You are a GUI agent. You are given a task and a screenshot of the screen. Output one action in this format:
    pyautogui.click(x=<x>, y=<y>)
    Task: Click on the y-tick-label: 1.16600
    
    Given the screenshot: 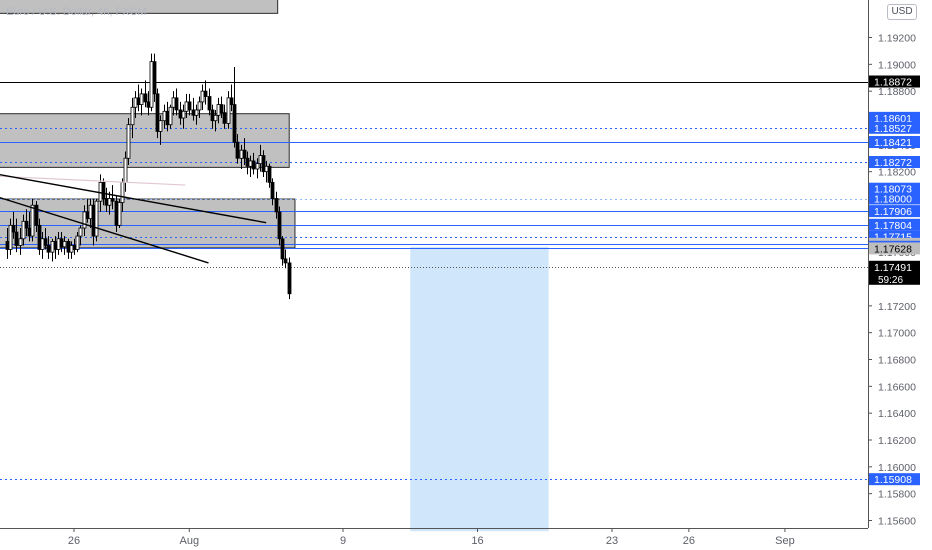 What is the action you would take?
    pyautogui.click(x=897, y=387)
    